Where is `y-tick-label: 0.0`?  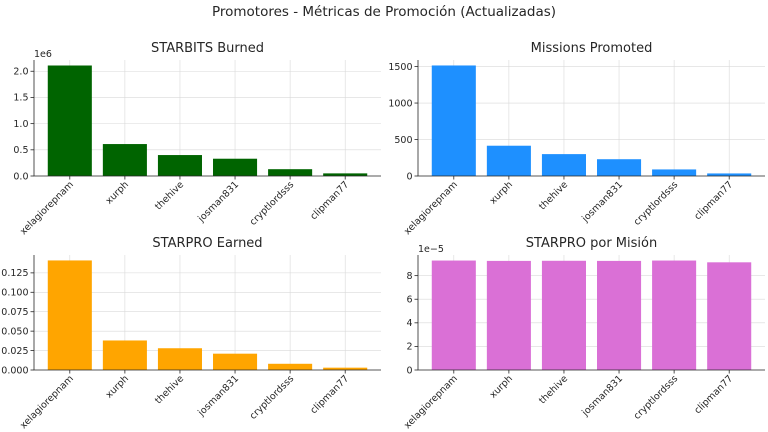 y-tick-label: 0.0 is located at coordinates (20, 176).